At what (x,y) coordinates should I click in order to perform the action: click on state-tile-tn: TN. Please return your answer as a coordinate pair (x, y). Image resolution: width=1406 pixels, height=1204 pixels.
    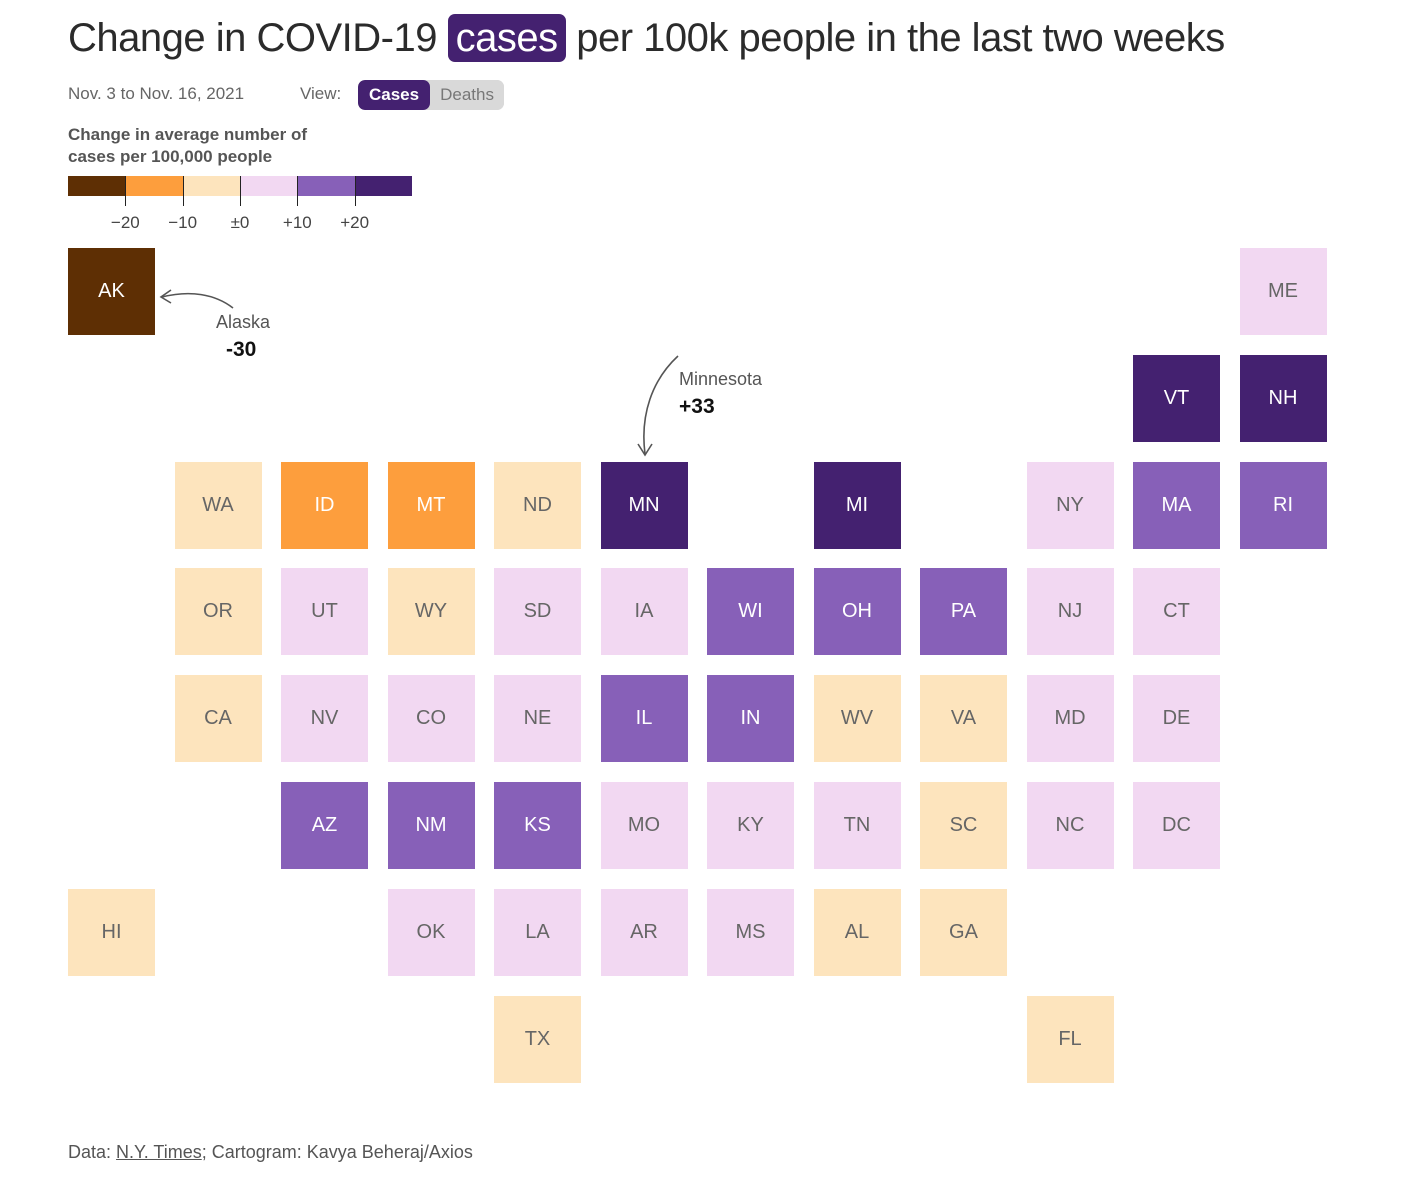
    Looking at the image, I should click on (857, 825).